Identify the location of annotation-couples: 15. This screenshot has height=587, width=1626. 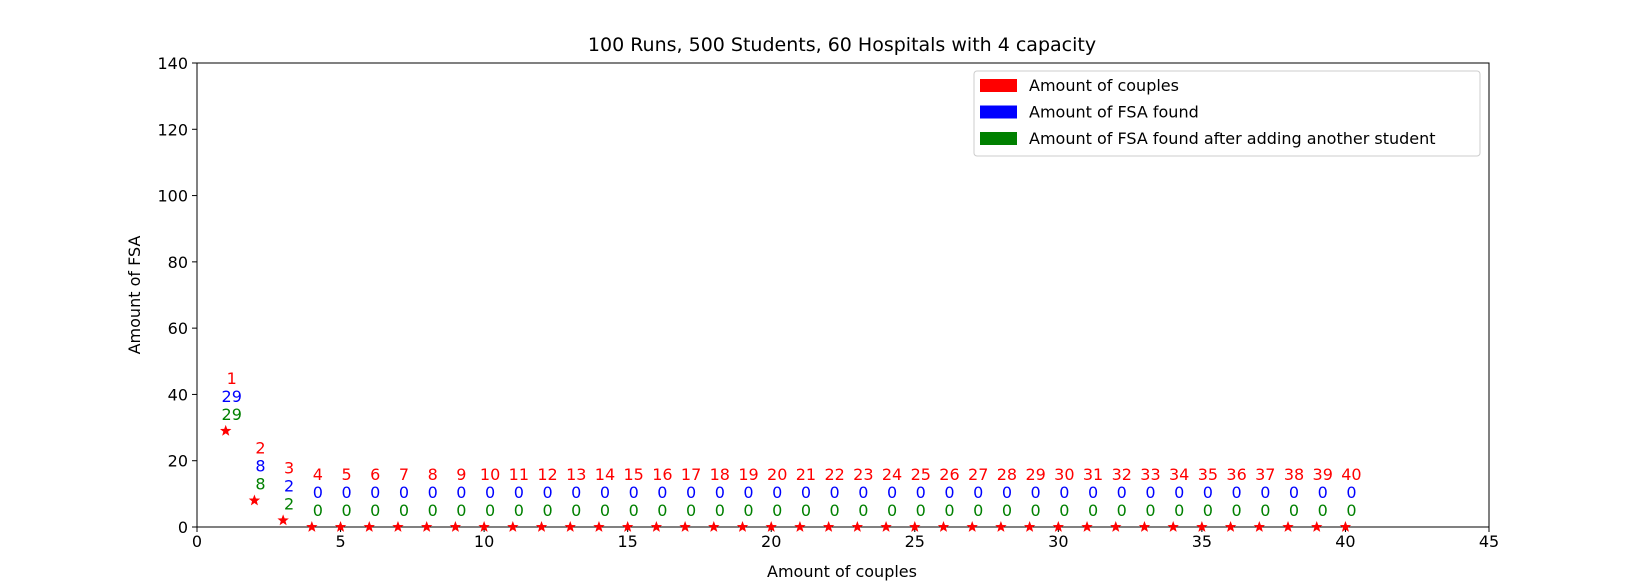
(633, 474).